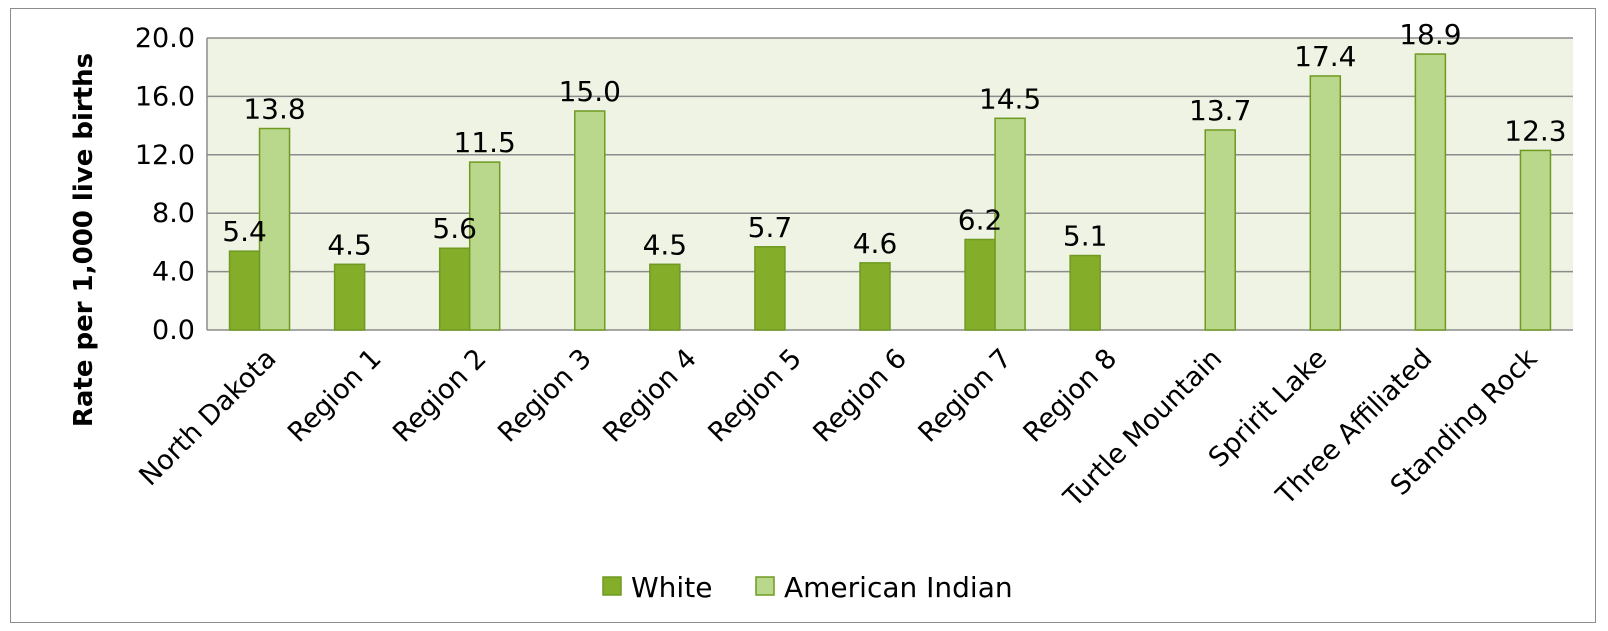 The width and height of the screenshot is (1608, 631). I want to click on data-label: 13.7, so click(1220, 110).